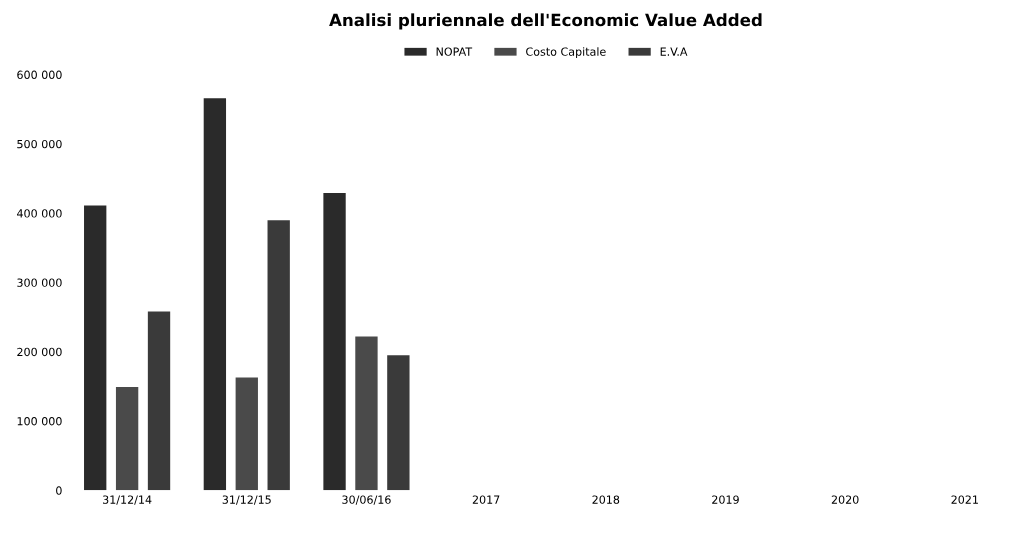 The image size is (1035, 533). I want to click on chart-title: Analisi pluriennale dell'Economic Value Added, so click(545, 21).